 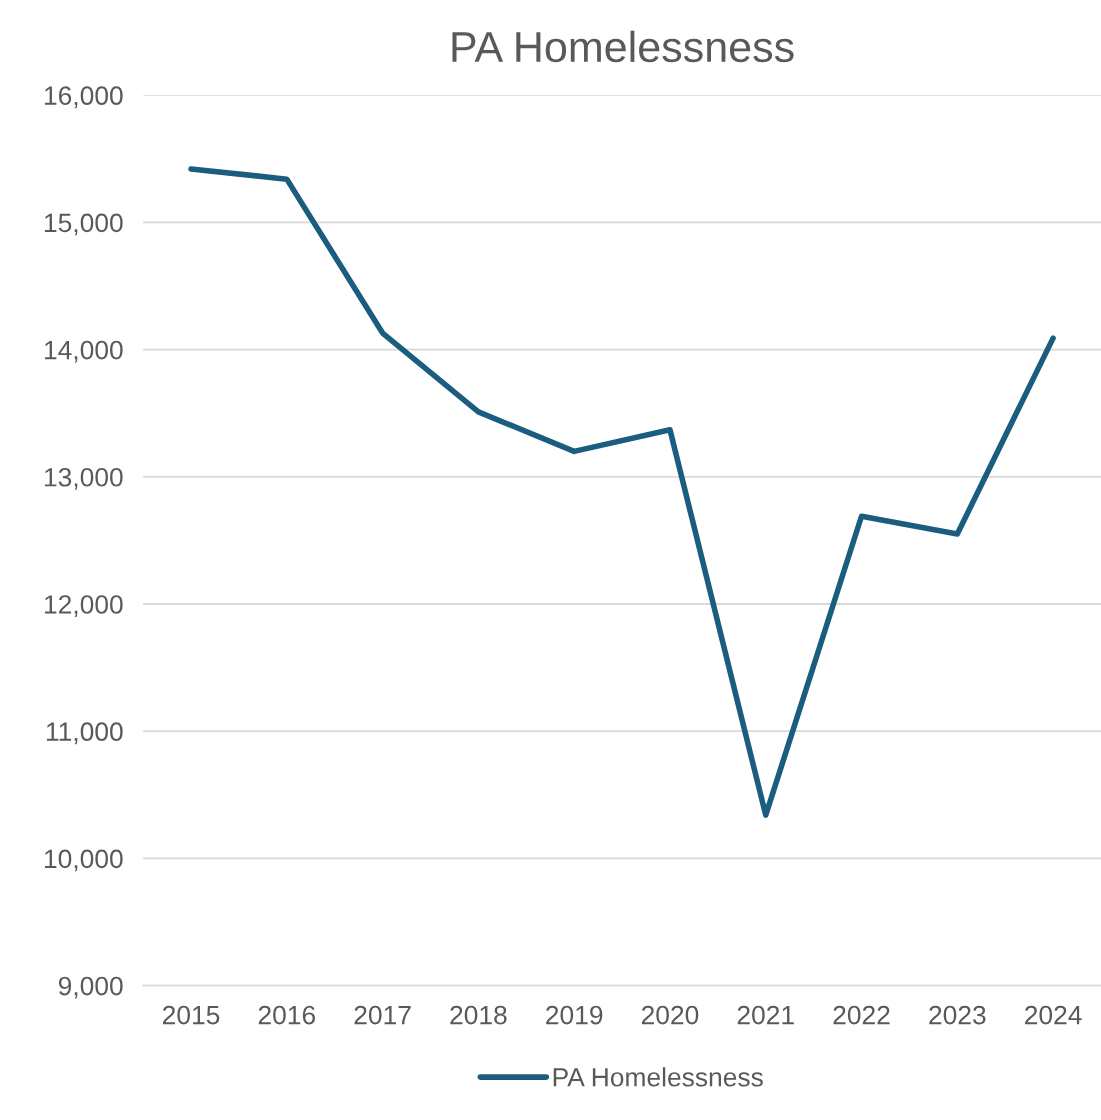 I want to click on x-tick-label: 2024, so click(x=1053, y=1015).